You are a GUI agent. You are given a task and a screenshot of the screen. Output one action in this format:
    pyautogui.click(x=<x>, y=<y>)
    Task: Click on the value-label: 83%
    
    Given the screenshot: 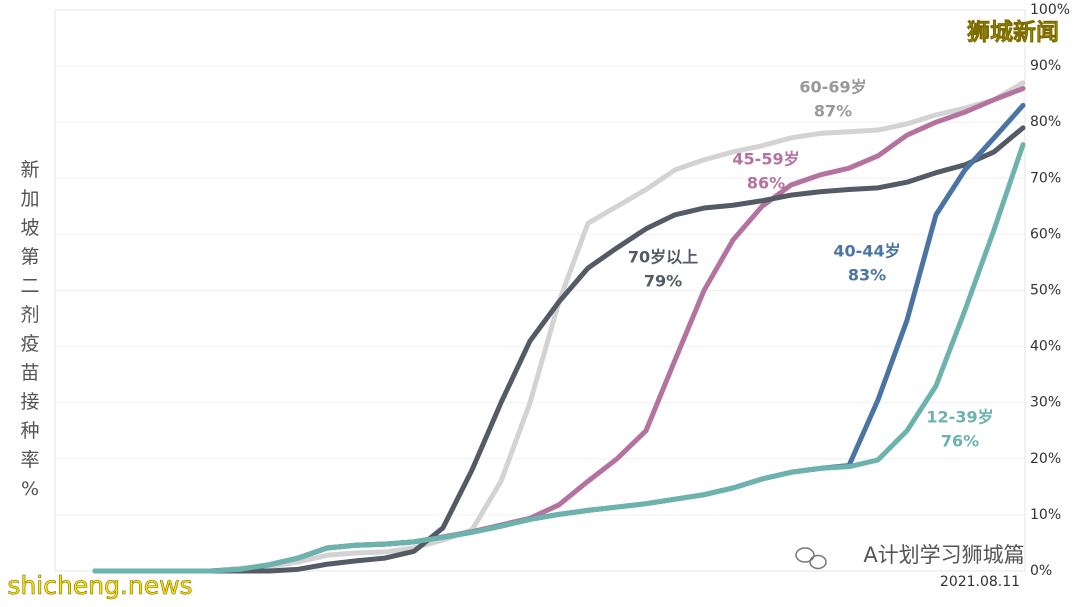 What is the action you would take?
    pyautogui.click(x=867, y=275)
    